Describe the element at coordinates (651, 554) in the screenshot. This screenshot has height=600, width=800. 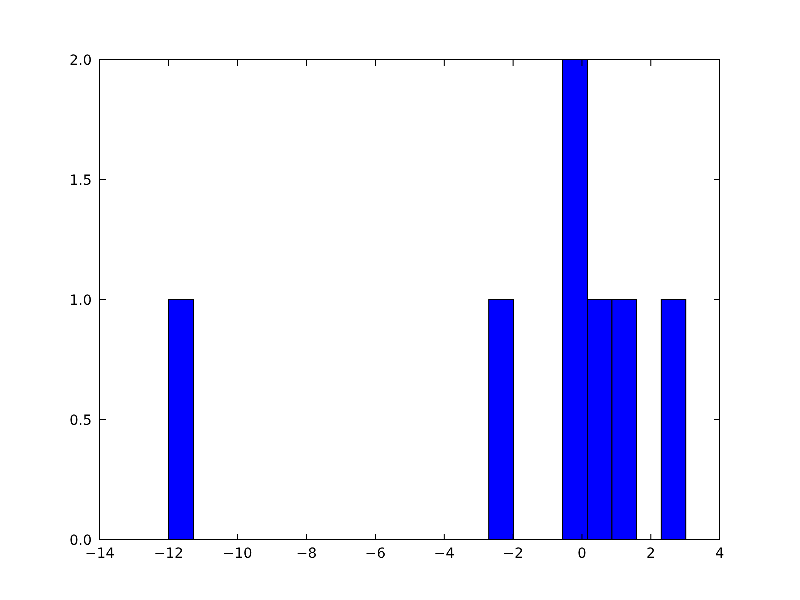
I see `x-tick-label: 2` at that location.